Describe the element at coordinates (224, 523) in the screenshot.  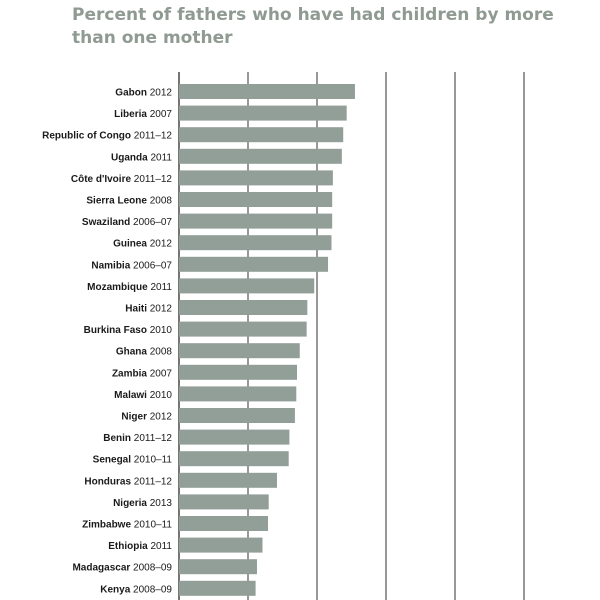
I see `bar-zimbabwe` at that location.